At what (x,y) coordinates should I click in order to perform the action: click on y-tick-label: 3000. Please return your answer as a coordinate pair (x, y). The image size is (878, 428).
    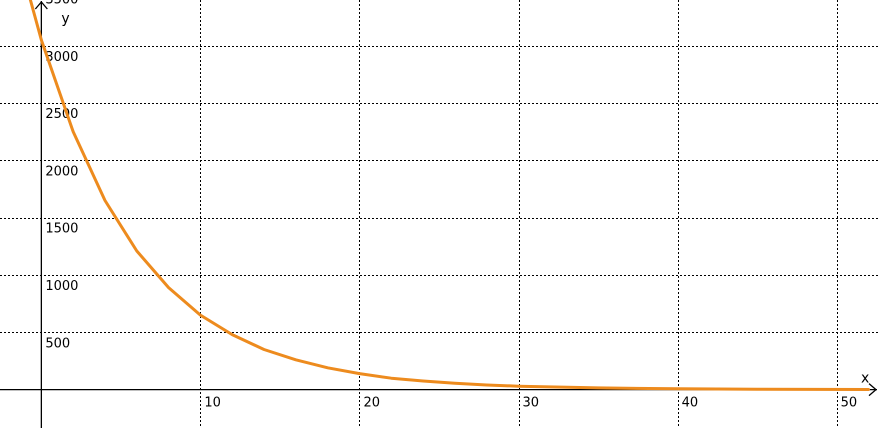
    Looking at the image, I should click on (61, 57).